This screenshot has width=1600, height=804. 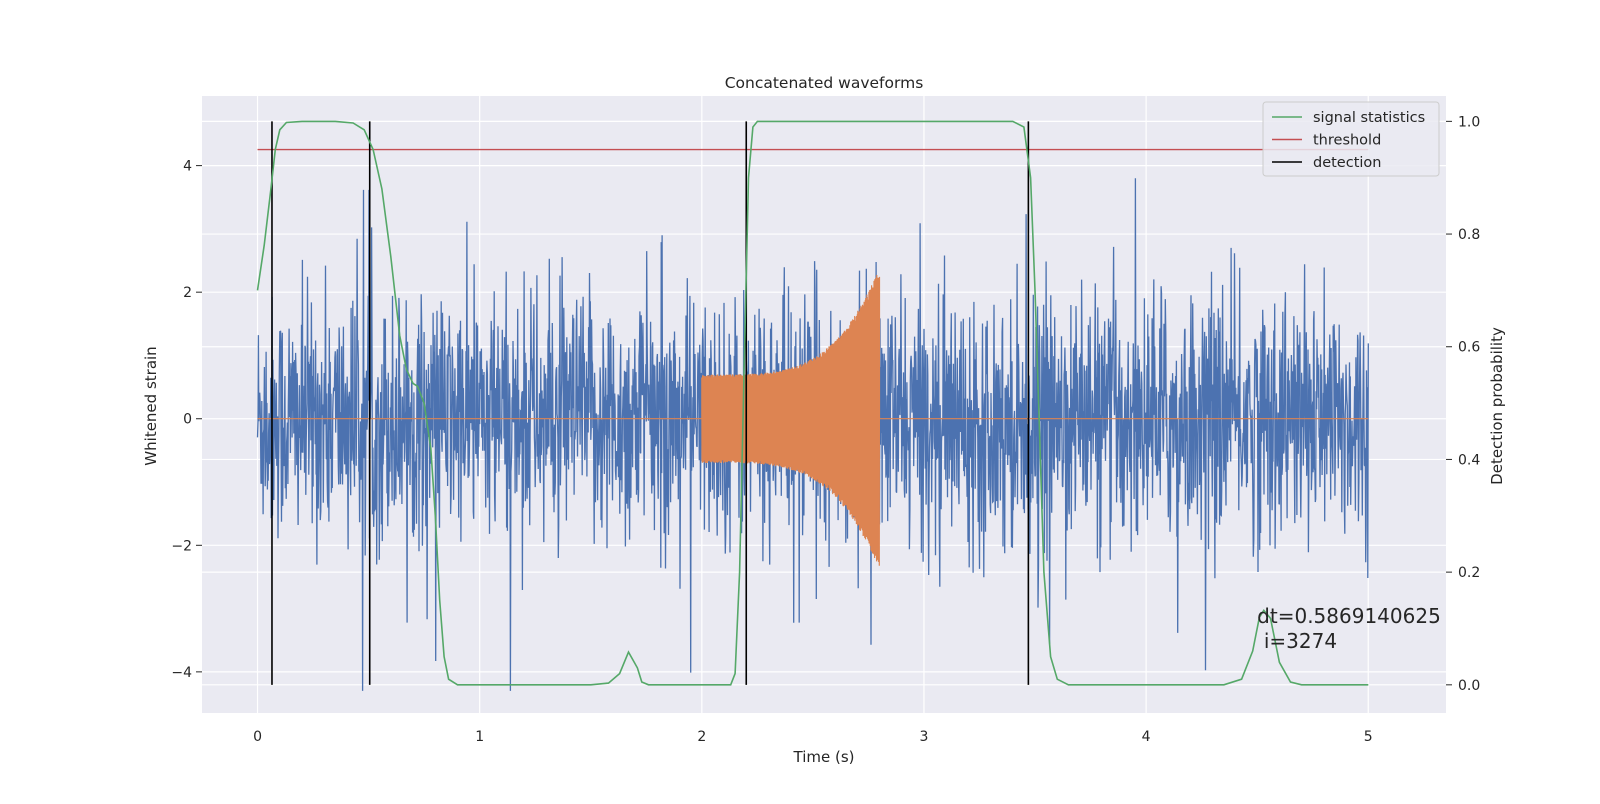 I want to click on legend: signal statistics threshold detection, so click(x=1351, y=139).